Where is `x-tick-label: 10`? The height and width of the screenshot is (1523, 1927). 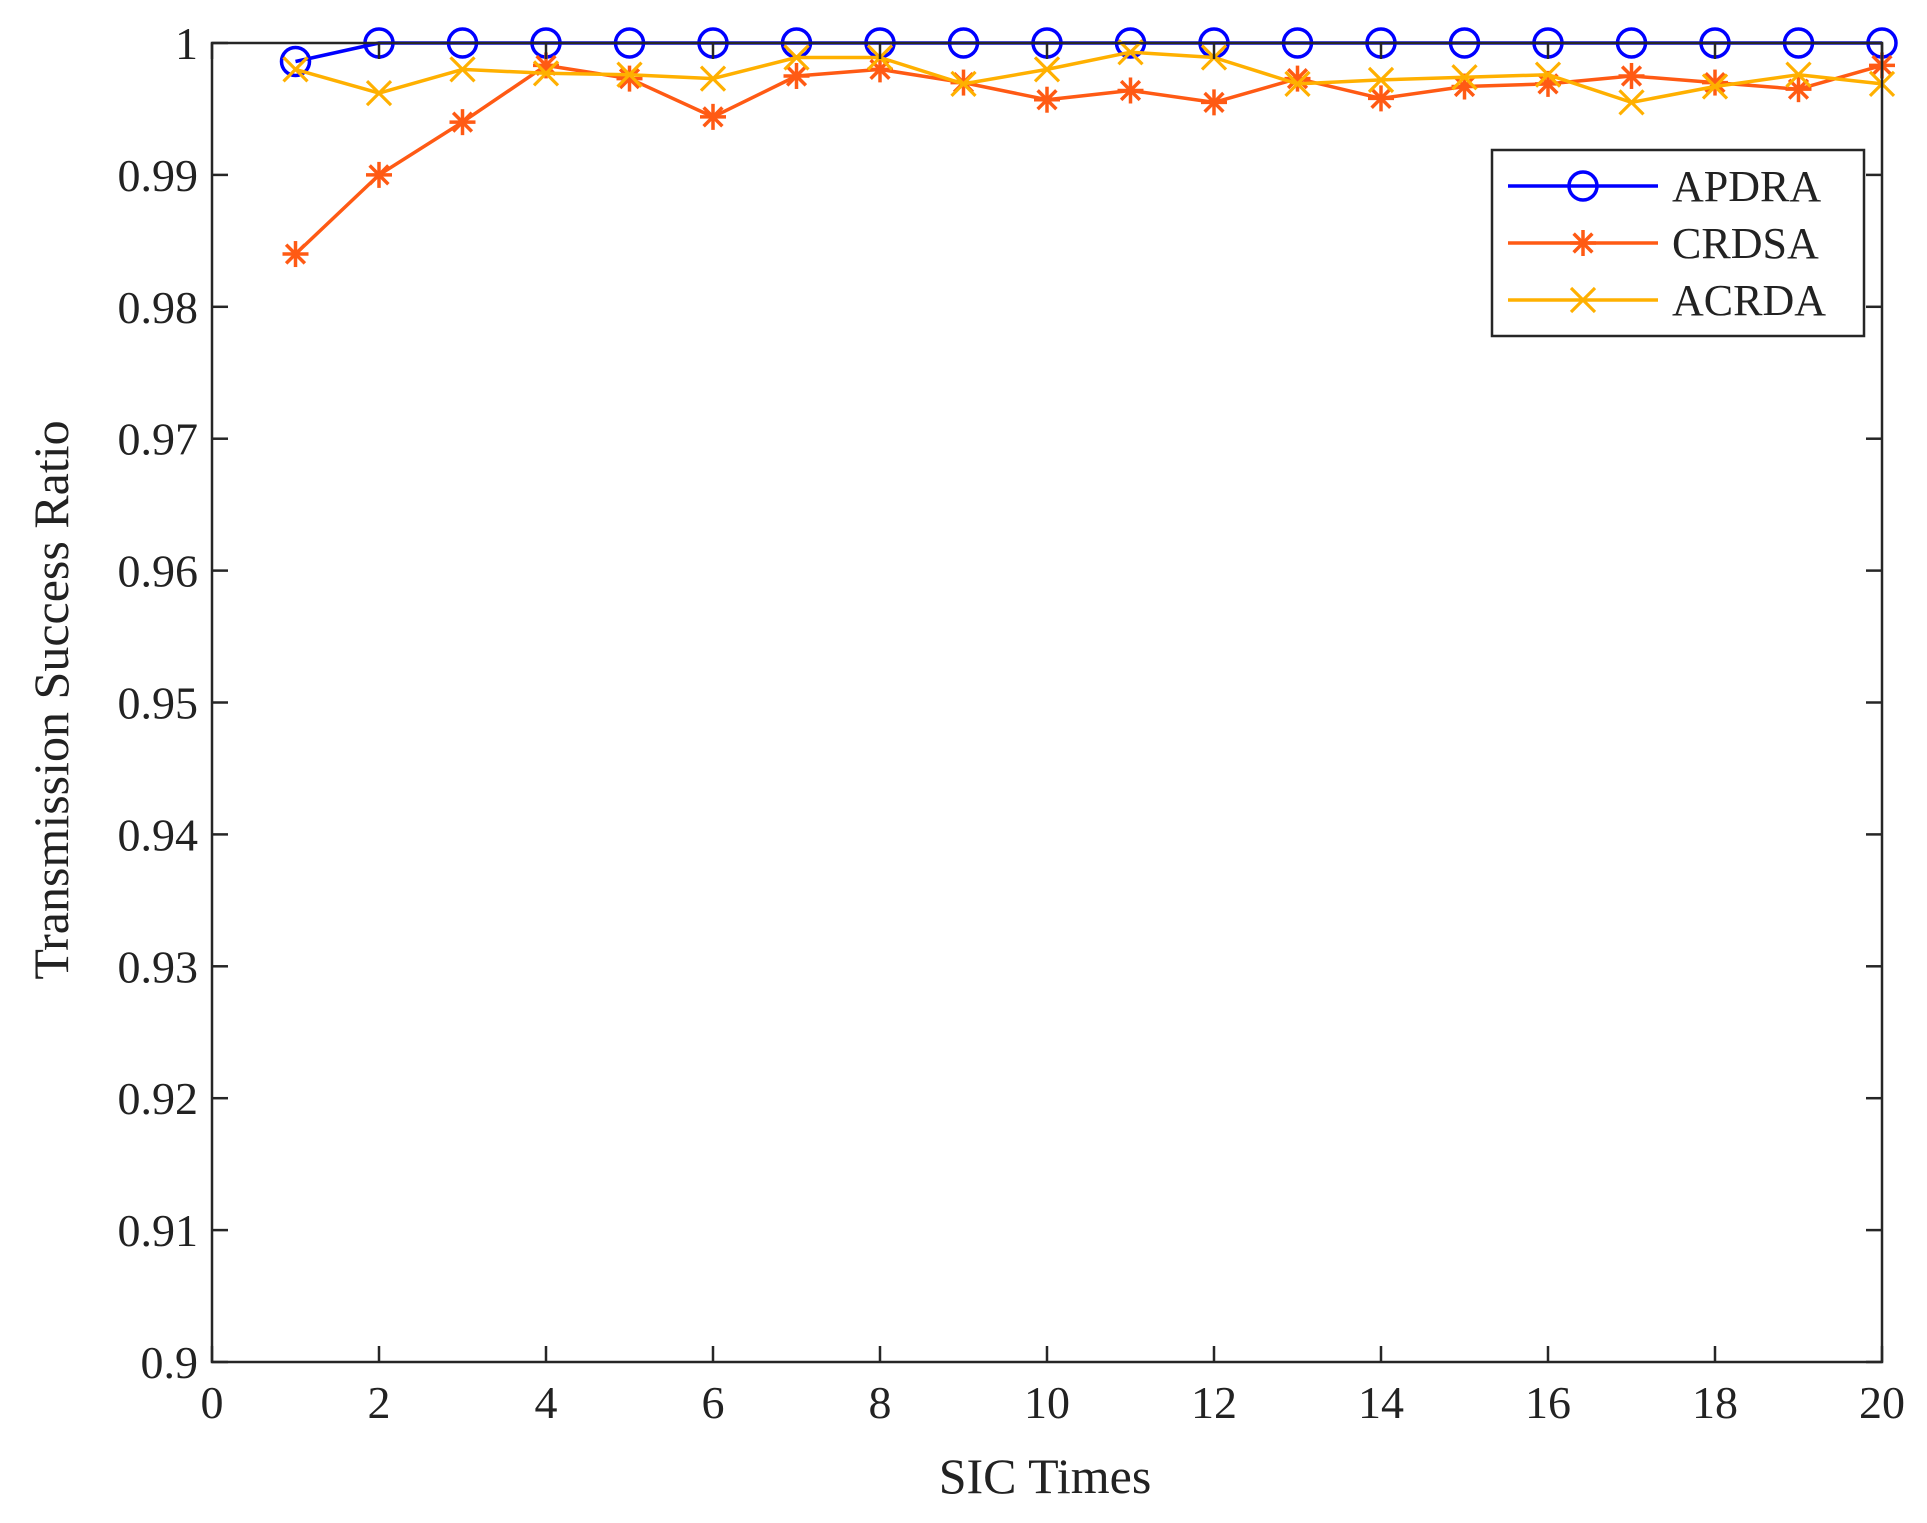 x-tick-label: 10 is located at coordinates (1047, 1402).